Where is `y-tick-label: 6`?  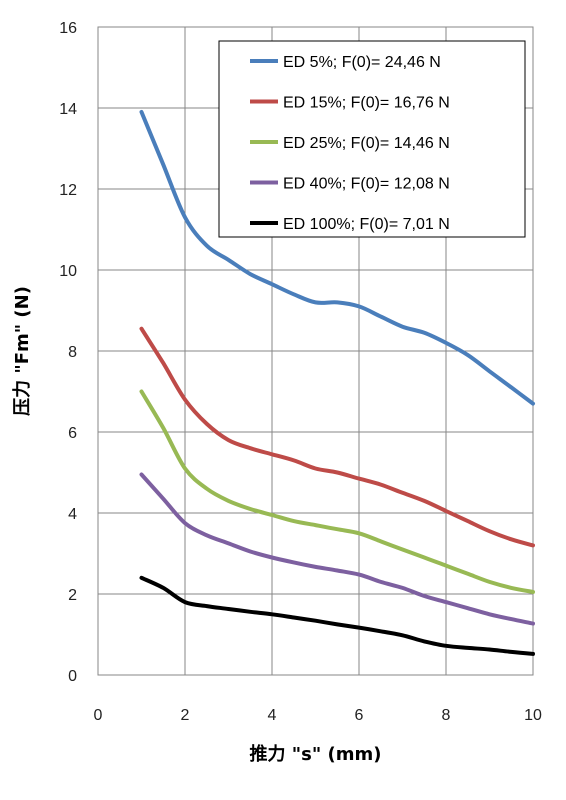
y-tick-label: 6 is located at coordinates (72, 433).